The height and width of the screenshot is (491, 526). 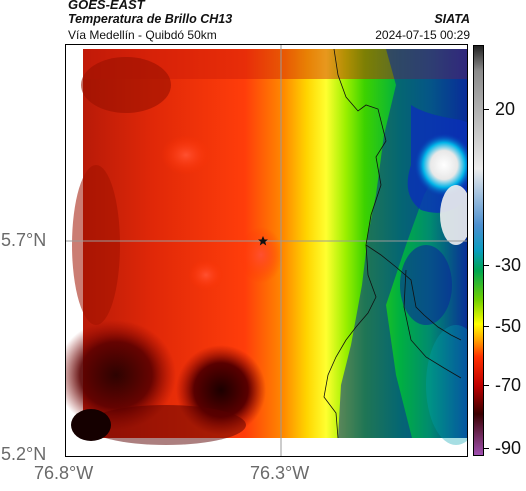 I want to click on satellite-title: GOES-EAST, so click(x=106, y=6).